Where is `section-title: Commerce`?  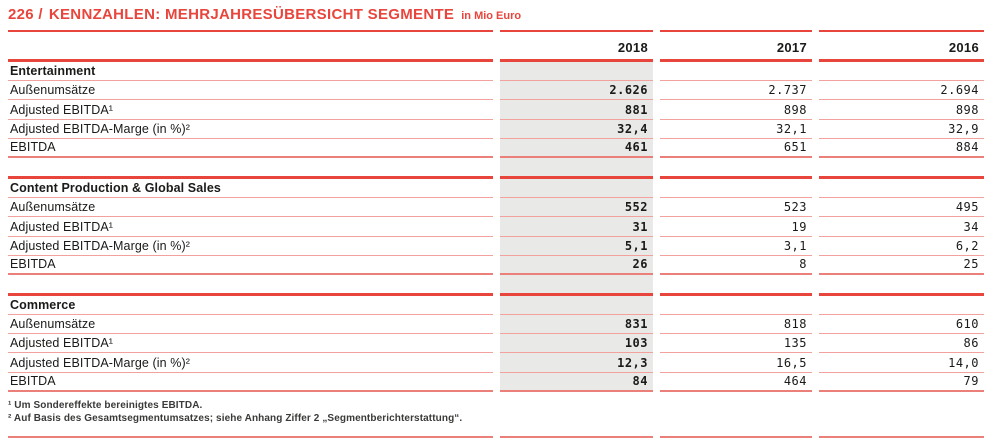 section-title: Commerce is located at coordinates (250, 304).